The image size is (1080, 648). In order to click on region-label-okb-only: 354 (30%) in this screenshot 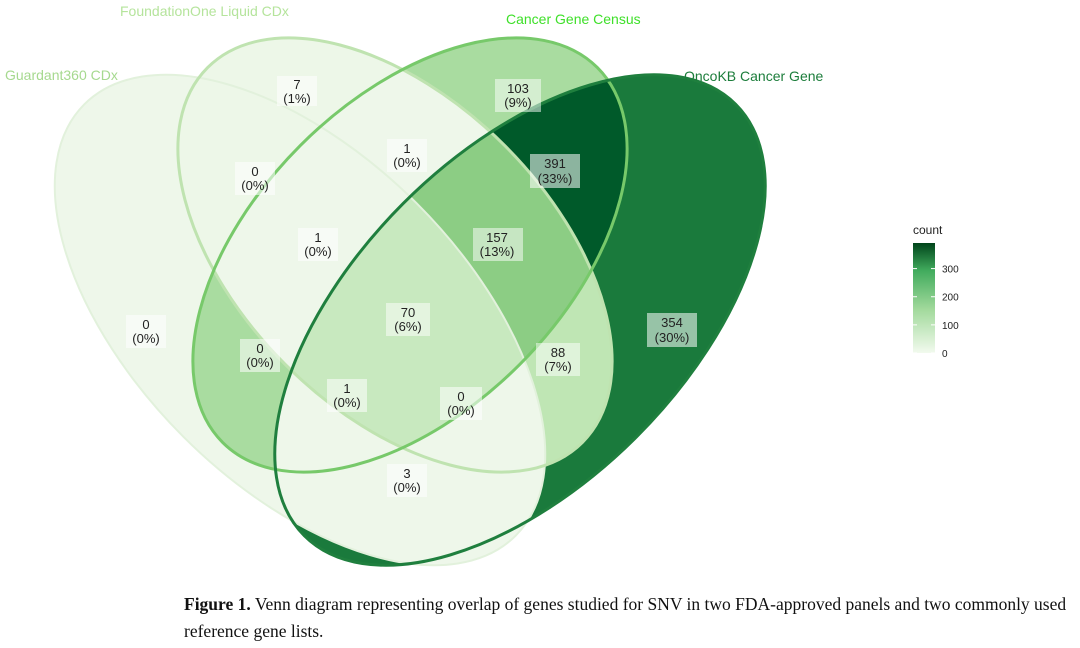, I will do `click(672, 330)`.